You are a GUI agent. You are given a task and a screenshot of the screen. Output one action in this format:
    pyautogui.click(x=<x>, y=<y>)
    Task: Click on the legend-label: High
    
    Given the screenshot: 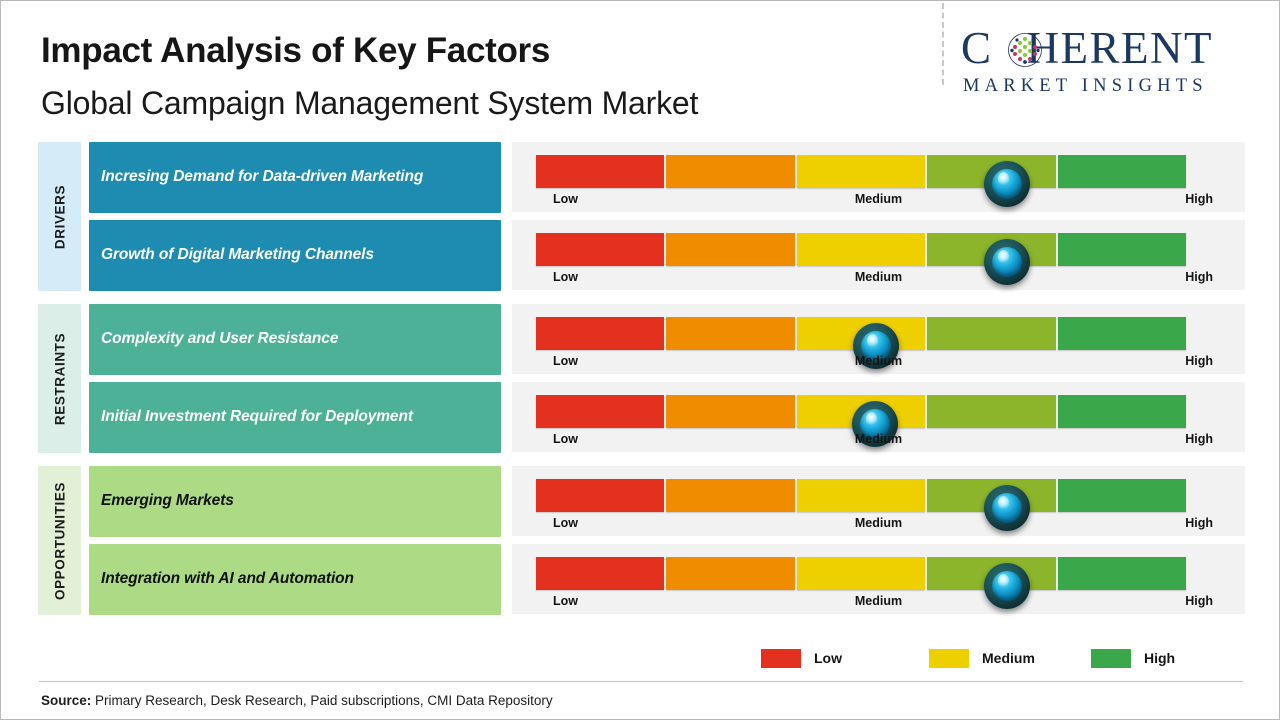 What is the action you would take?
    pyautogui.click(x=1160, y=658)
    